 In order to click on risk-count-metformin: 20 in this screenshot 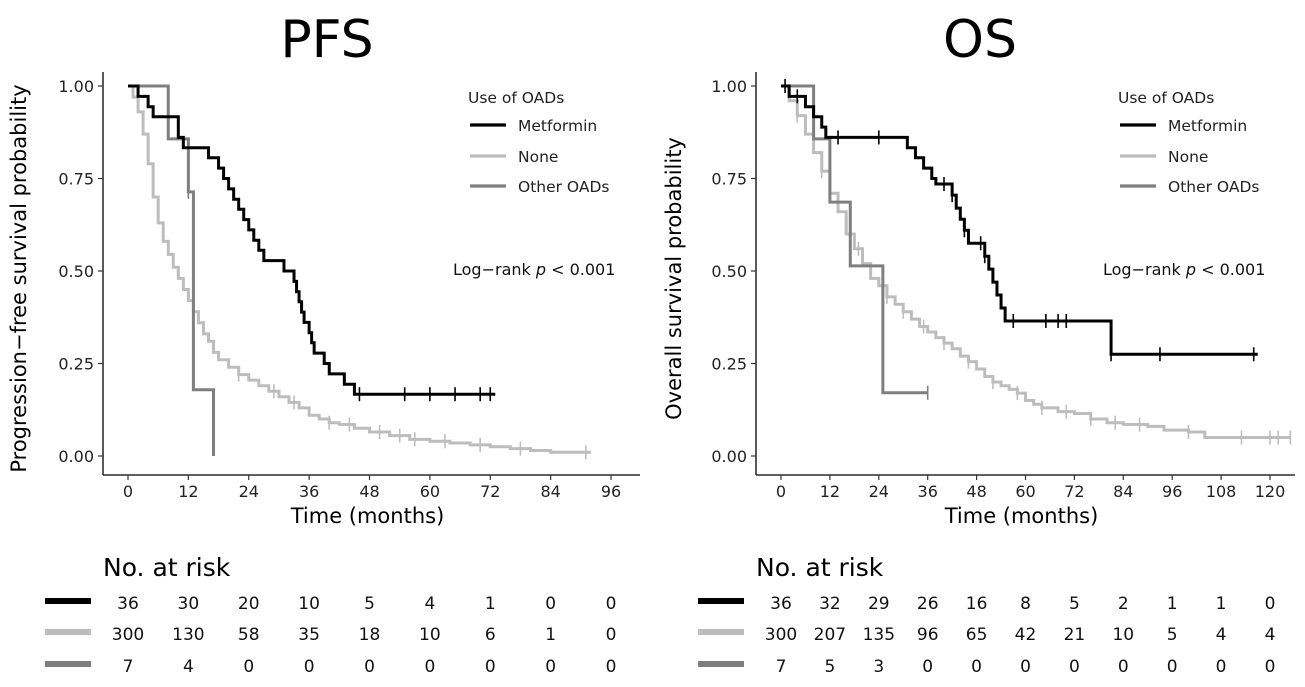, I will do `click(249, 604)`.